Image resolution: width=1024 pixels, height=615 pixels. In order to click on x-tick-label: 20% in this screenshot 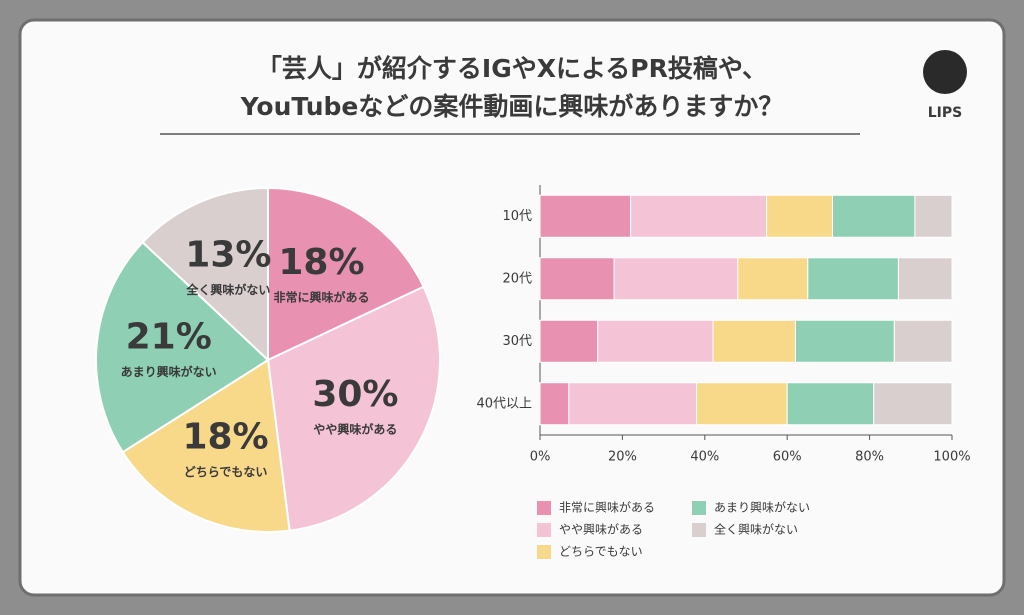, I will do `click(622, 457)`.